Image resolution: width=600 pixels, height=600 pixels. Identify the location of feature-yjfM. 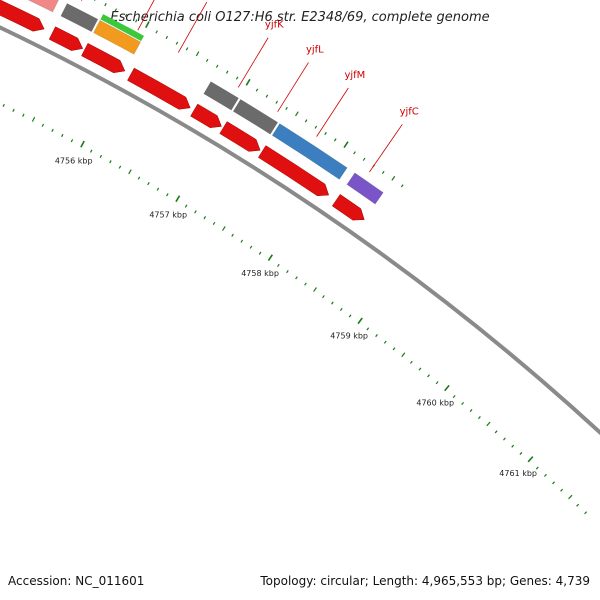
(309, 151).